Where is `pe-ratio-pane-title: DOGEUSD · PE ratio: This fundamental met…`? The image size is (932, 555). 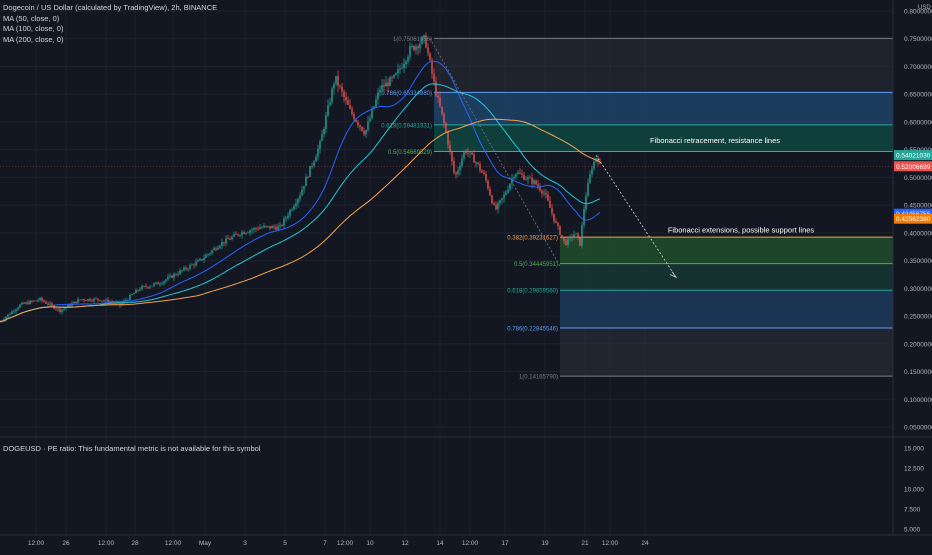
pe-ratio-pane-title: DOGEUSD · PE ratio: This fundamental met… is located at coordinates (132, 448).